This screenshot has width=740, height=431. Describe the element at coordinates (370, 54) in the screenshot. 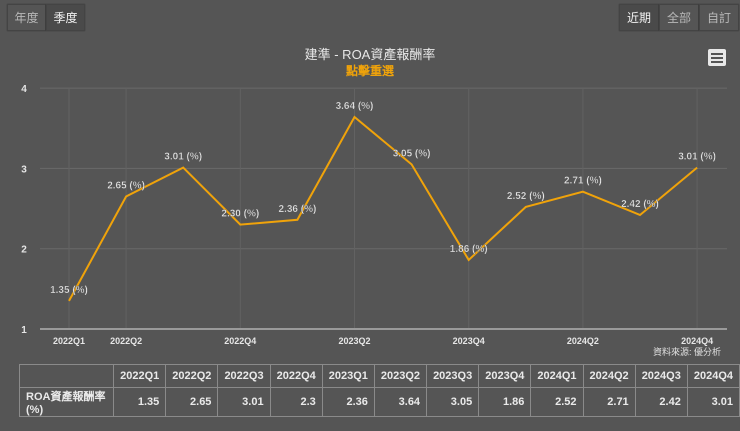

I see `chart-title: 建準 - ROA資產報酬率` at that location.